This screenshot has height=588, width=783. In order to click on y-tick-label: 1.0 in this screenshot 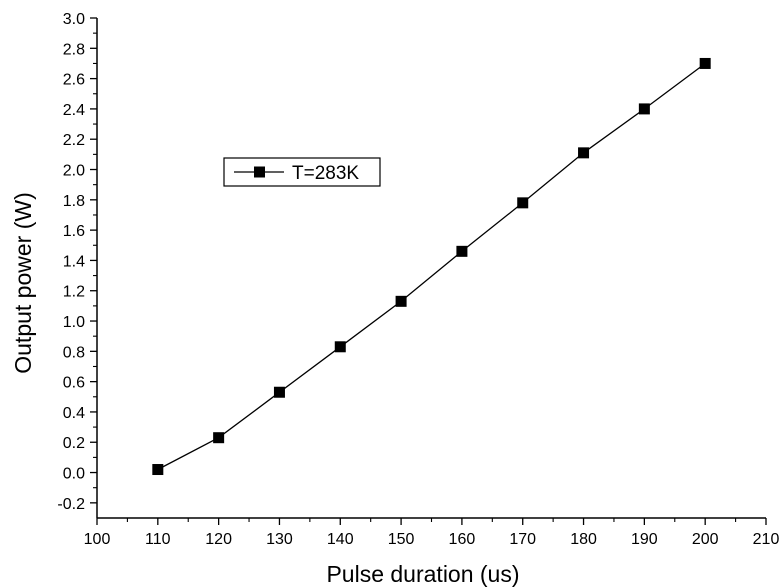, I will do `click(74, 322)`.